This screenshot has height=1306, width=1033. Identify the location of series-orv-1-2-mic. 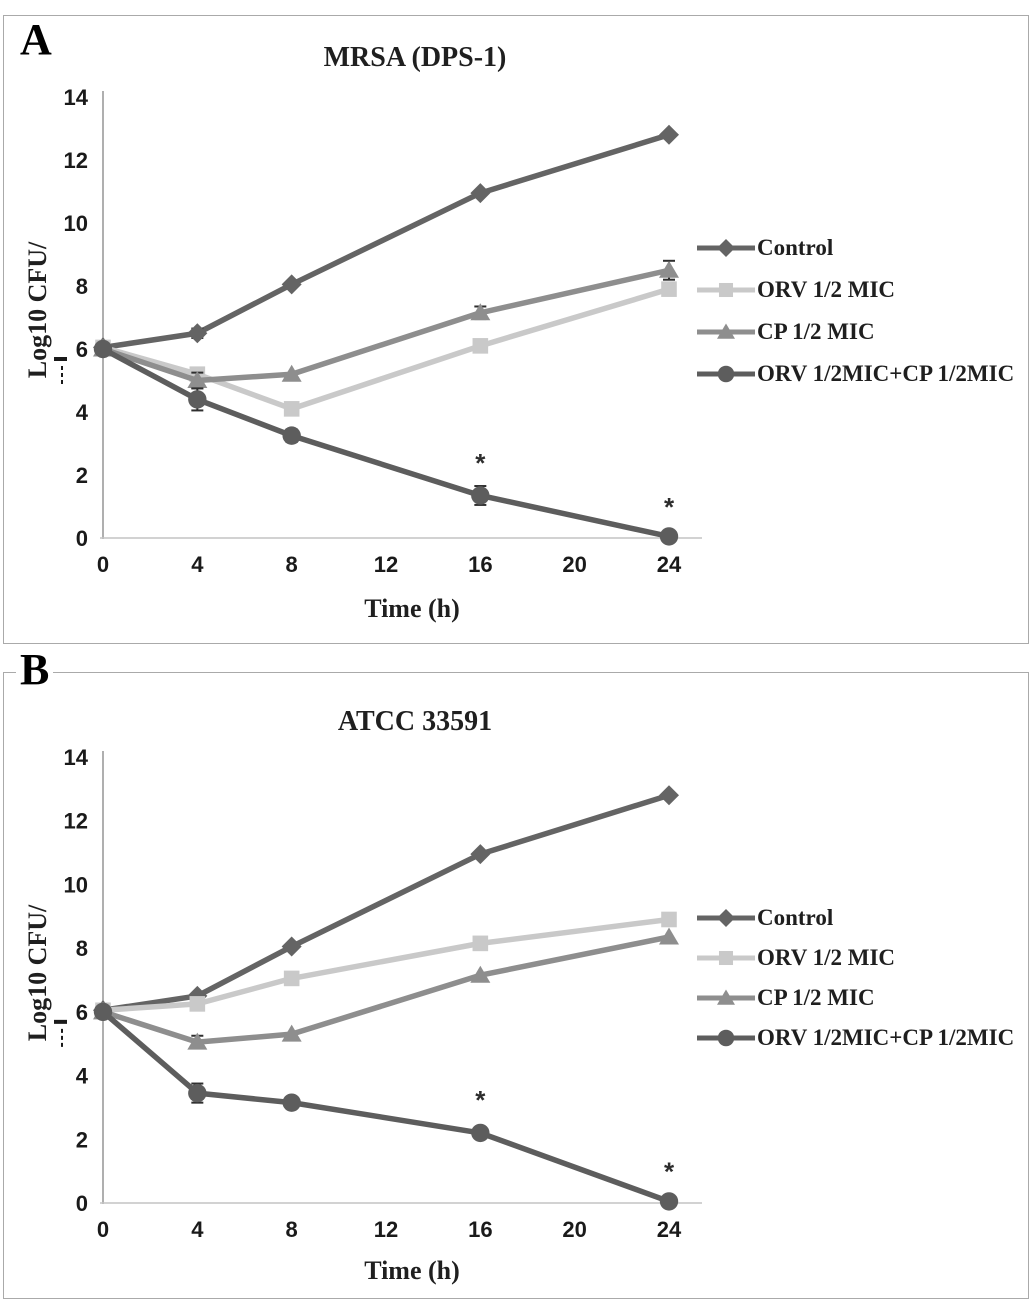
(386, 349).